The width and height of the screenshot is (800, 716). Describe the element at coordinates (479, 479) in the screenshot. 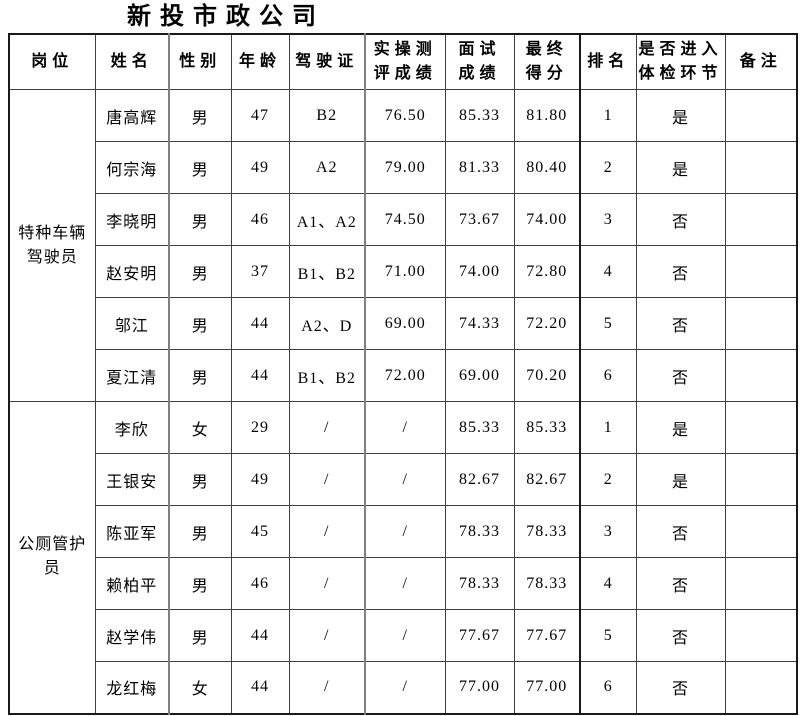

I see `cell-interview-score: 82.67` at that location.